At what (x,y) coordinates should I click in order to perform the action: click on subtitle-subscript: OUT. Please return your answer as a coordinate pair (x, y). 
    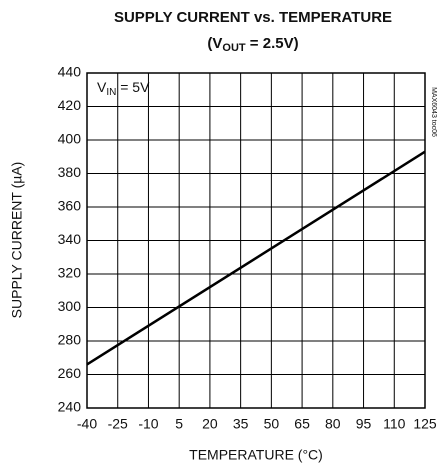
    Looking at the image, I should click on (234, 48).